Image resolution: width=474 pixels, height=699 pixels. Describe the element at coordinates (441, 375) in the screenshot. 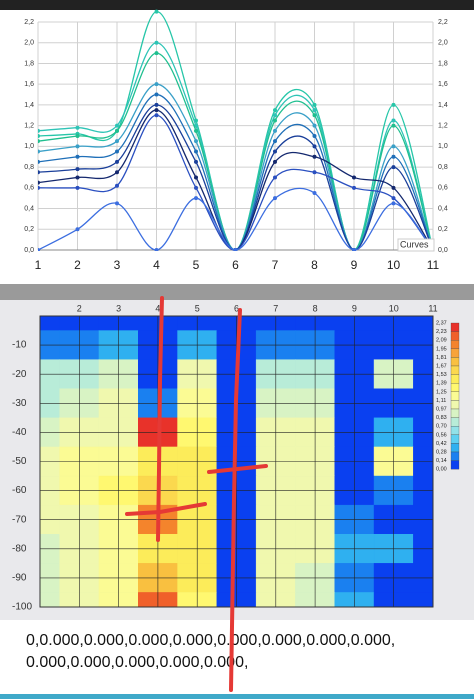

I see `colorbar-label: 1,53` at that location.